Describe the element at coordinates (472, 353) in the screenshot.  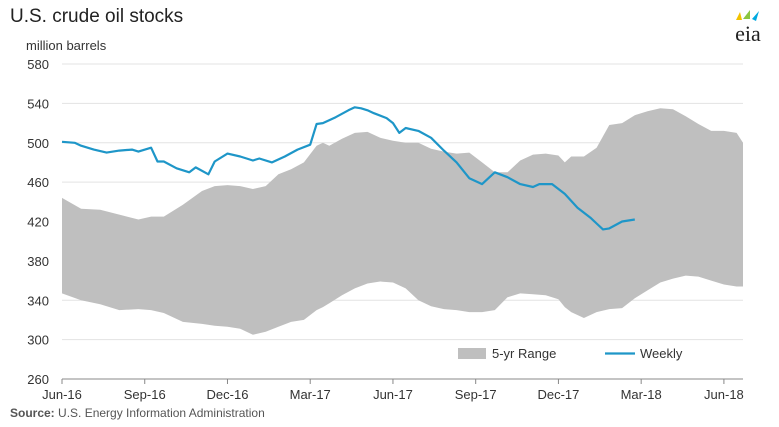
I see `legend-swatch-range` at that location.